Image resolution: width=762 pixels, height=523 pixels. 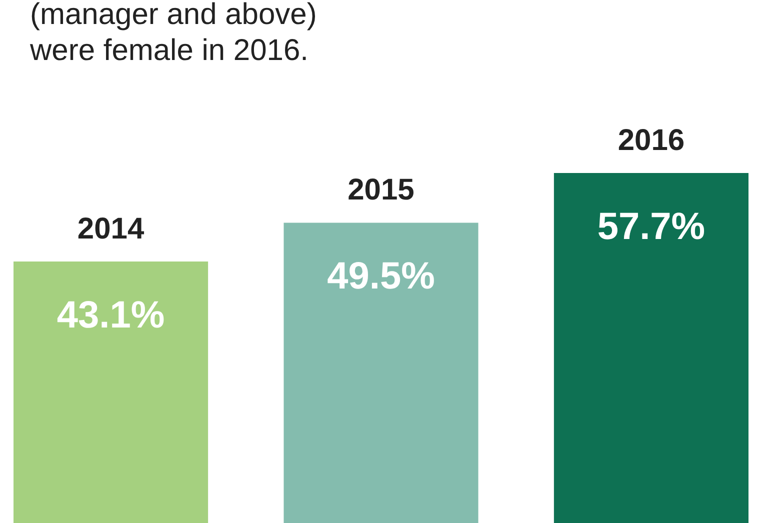 What do you see at coordinates (110, 315) in the screenshot?
I see `data-label: 43.1%` at bounding box center [110, 315].